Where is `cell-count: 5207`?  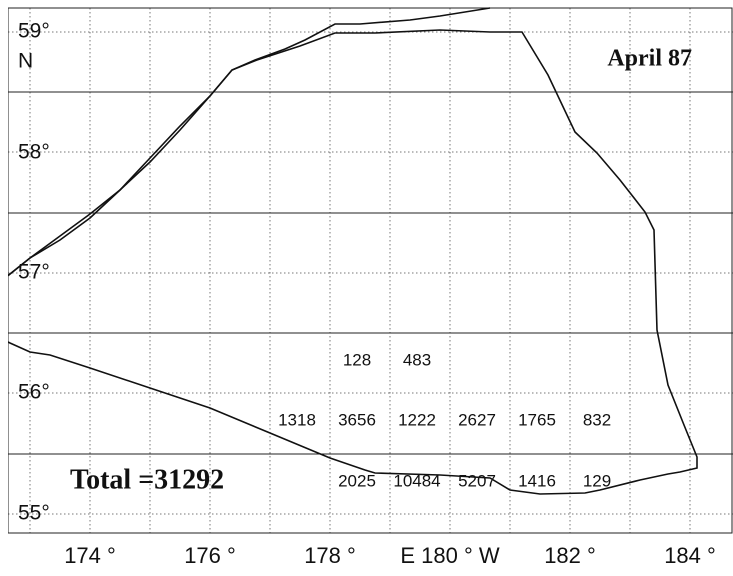
cell-count: 5207 is located at coordinates (477, 480).